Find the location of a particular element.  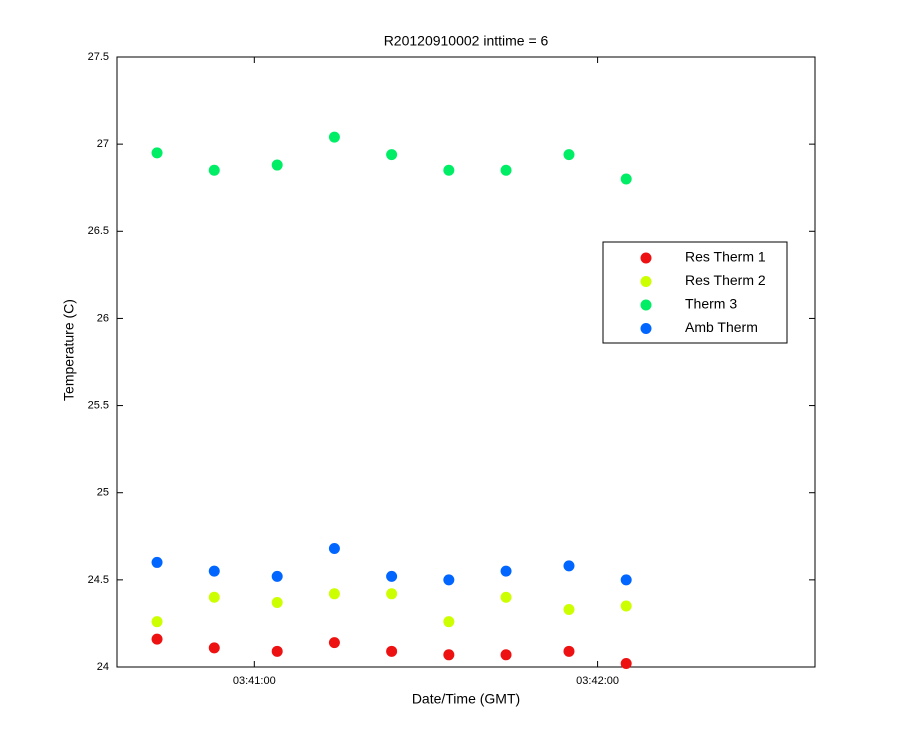

y-tick-label: 26 is located at coordinates (103, 318).